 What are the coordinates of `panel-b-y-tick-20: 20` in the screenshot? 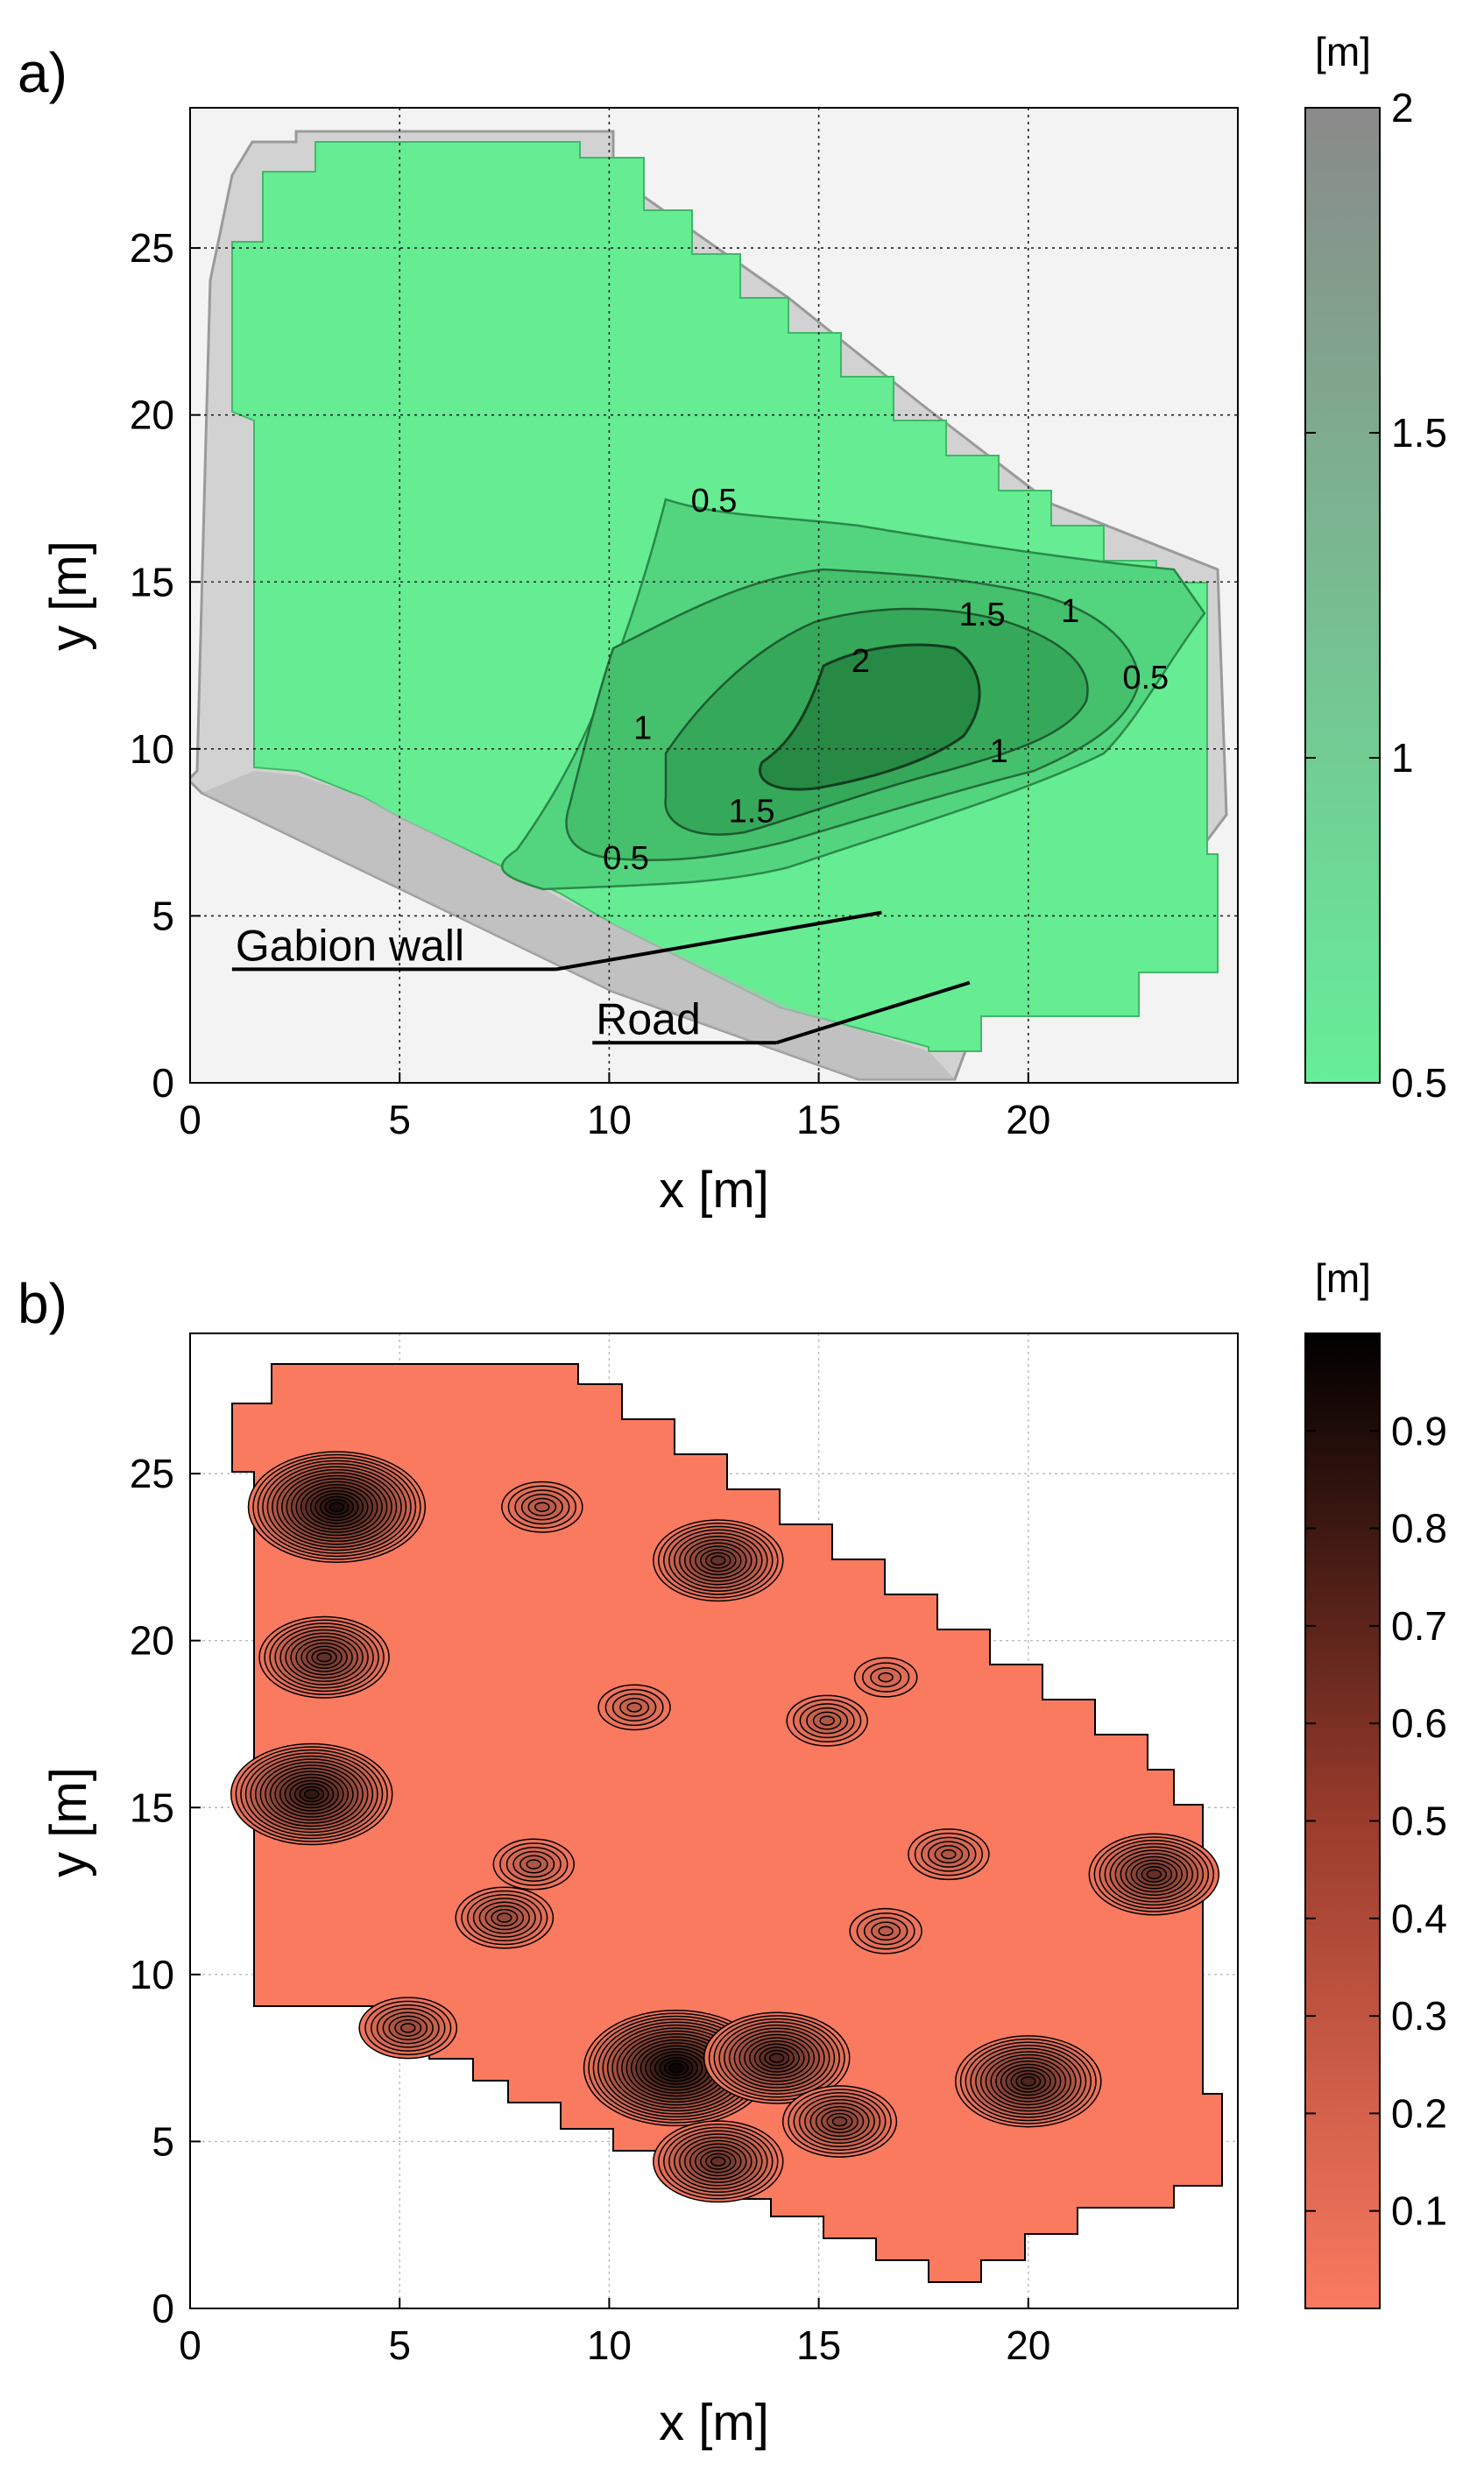 It's located at (152, 1641).